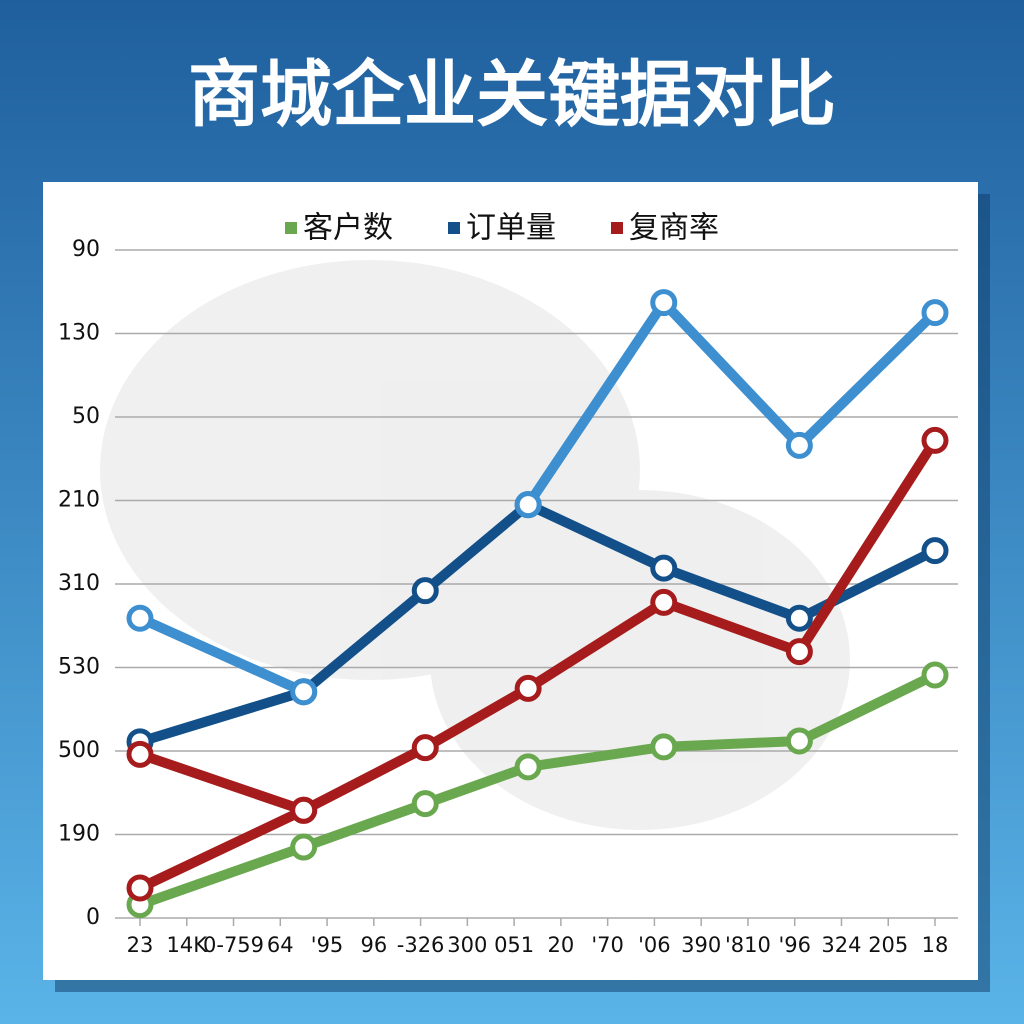  What do you see at coordinates (327, 945) in the screenshot?
I see `x-tick-label: '95` at bounding box center [327, 945].